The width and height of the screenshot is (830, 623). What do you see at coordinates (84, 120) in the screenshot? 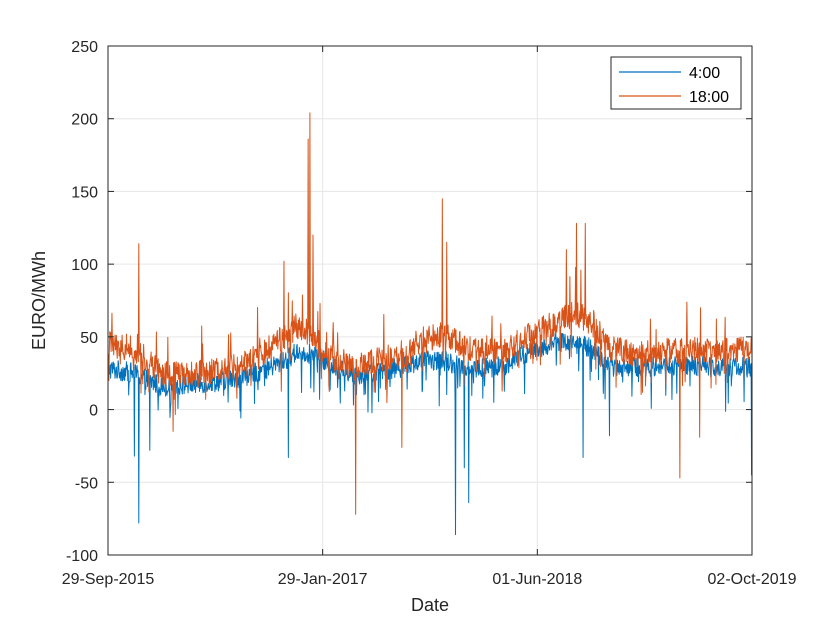
I see `y-tick-label: 200` at bounding box center [84, 120].